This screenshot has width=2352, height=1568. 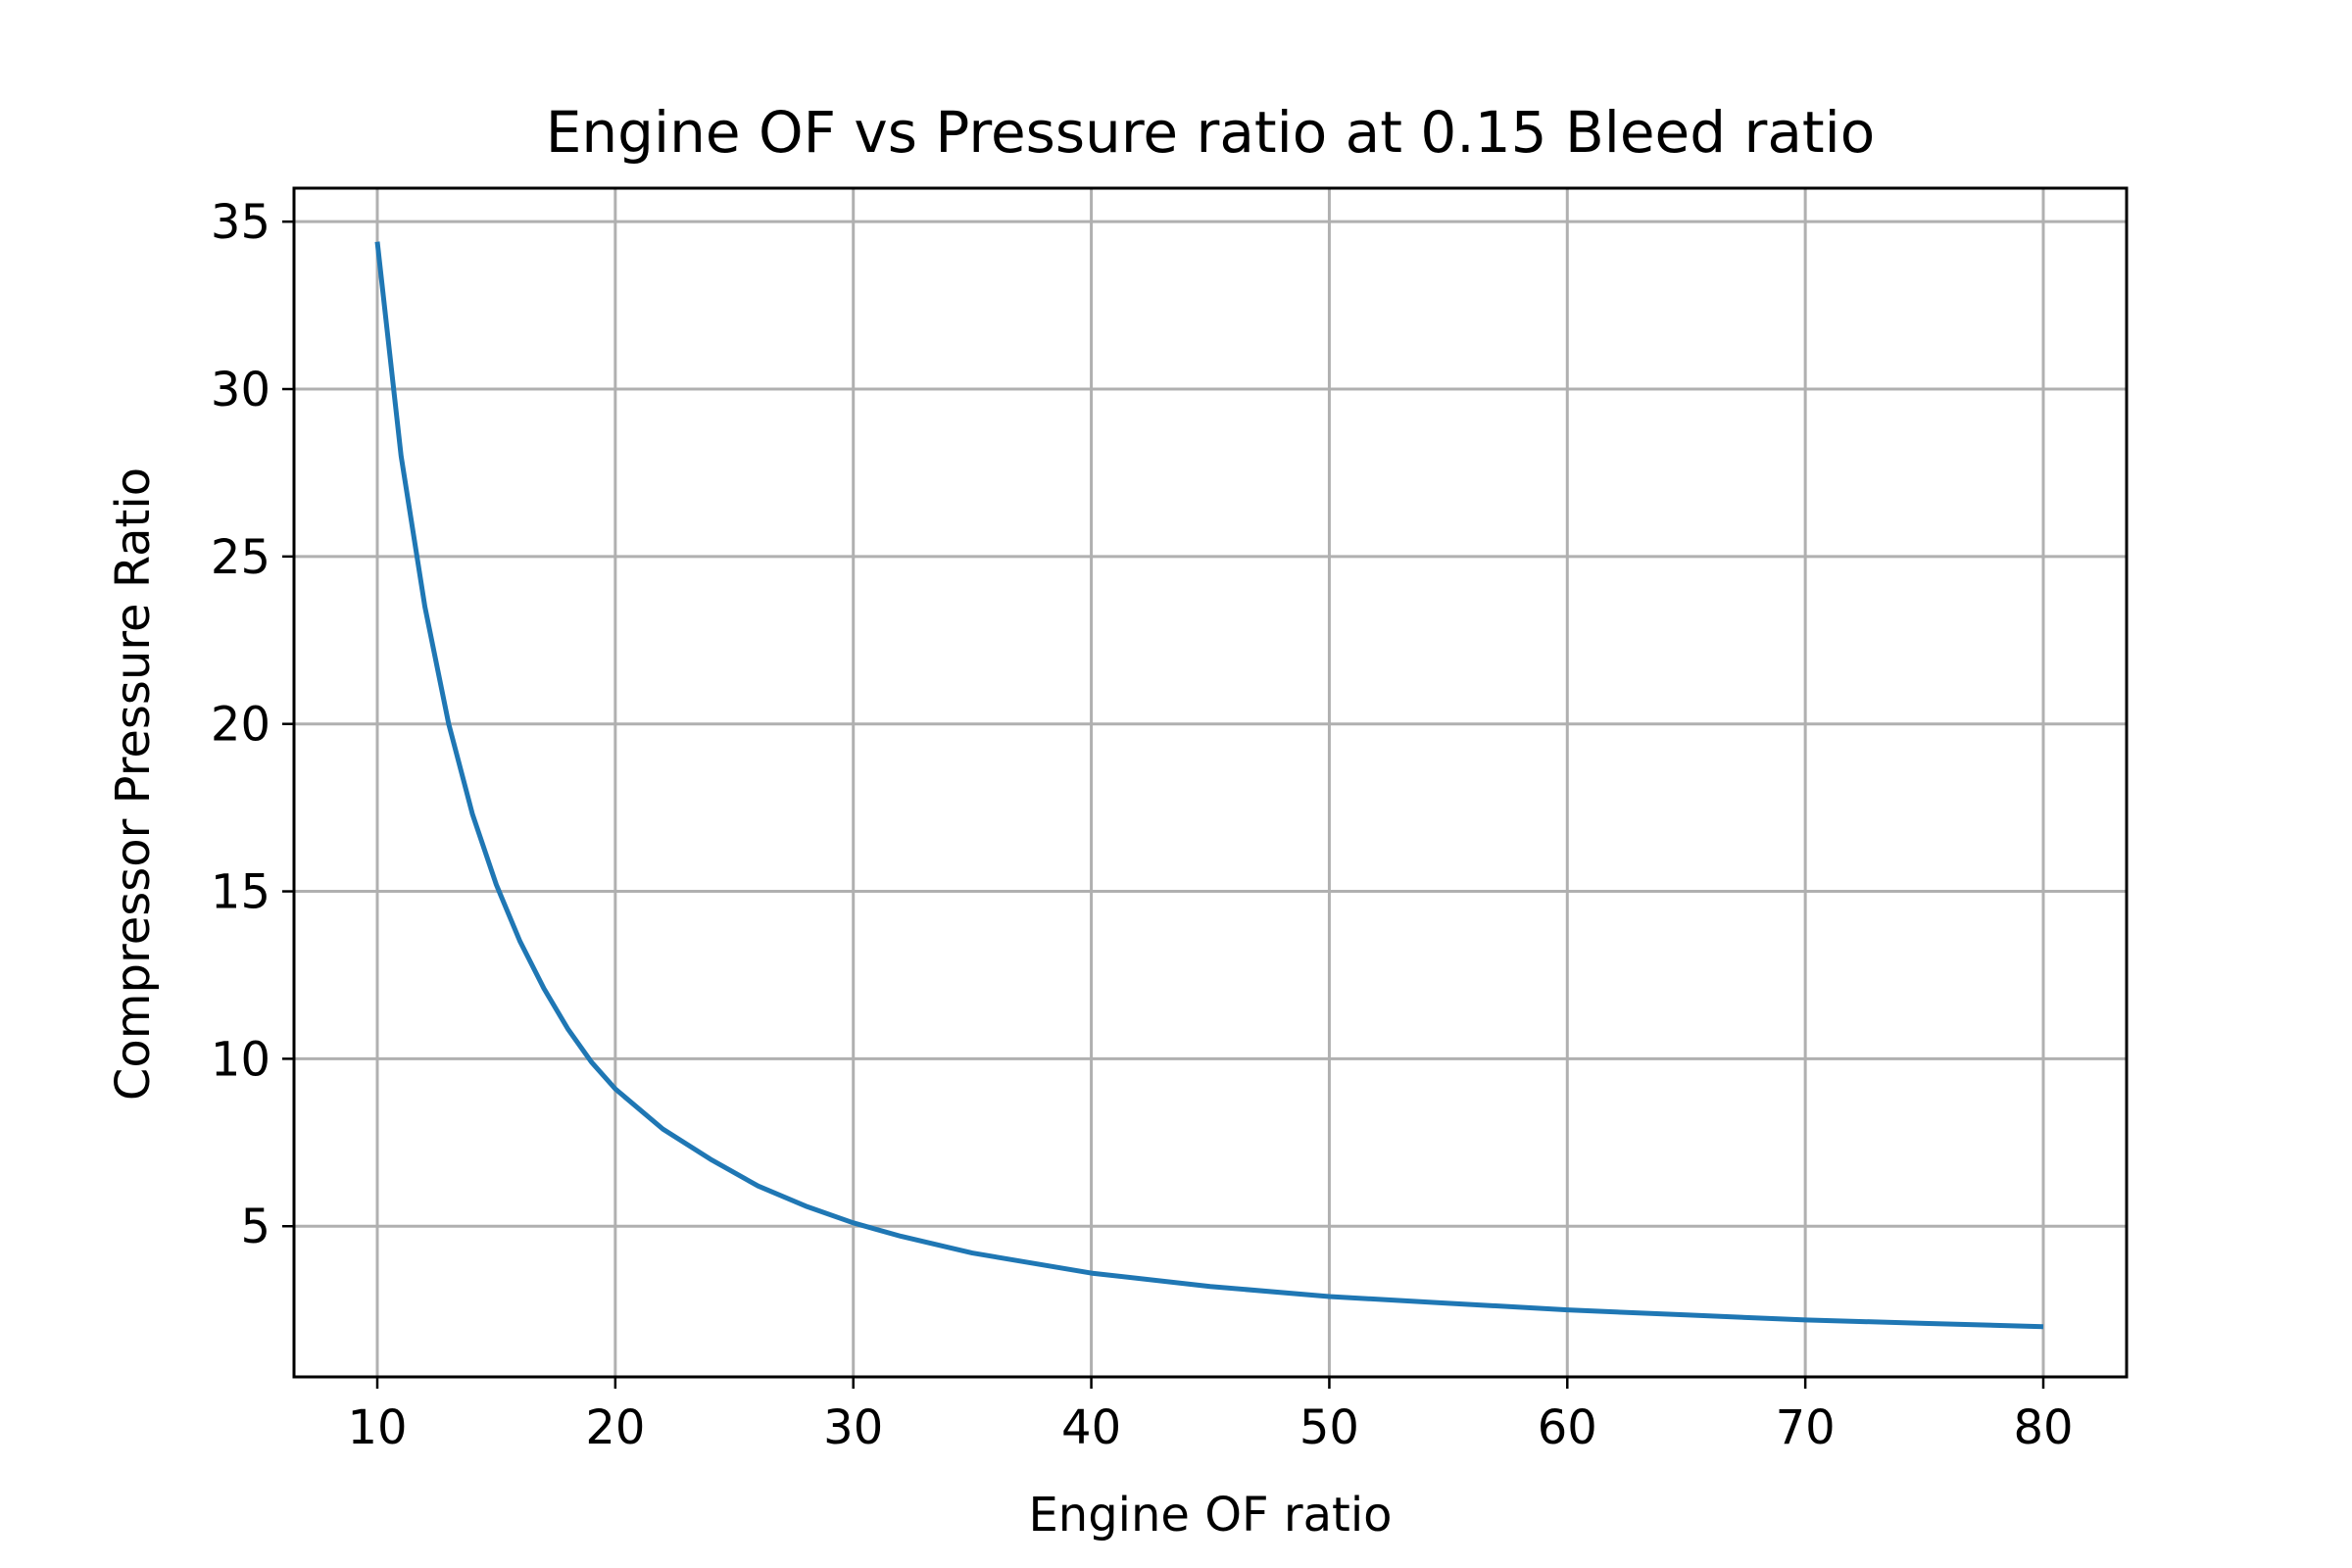 I want to click on x-tick-label: 70, so click(x=1806, y=1427).